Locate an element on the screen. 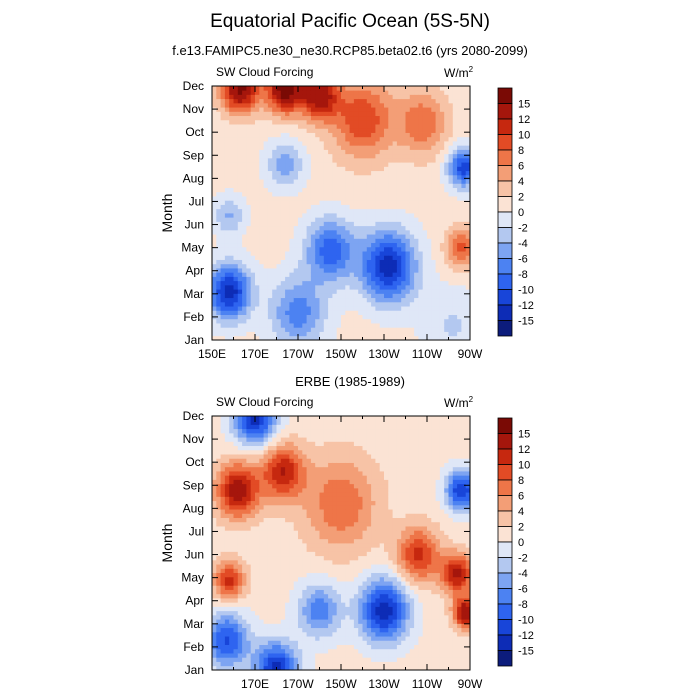 This screenshot has width=700, height=700. x-tick-label: 170W is located at coordinates (298, 354).